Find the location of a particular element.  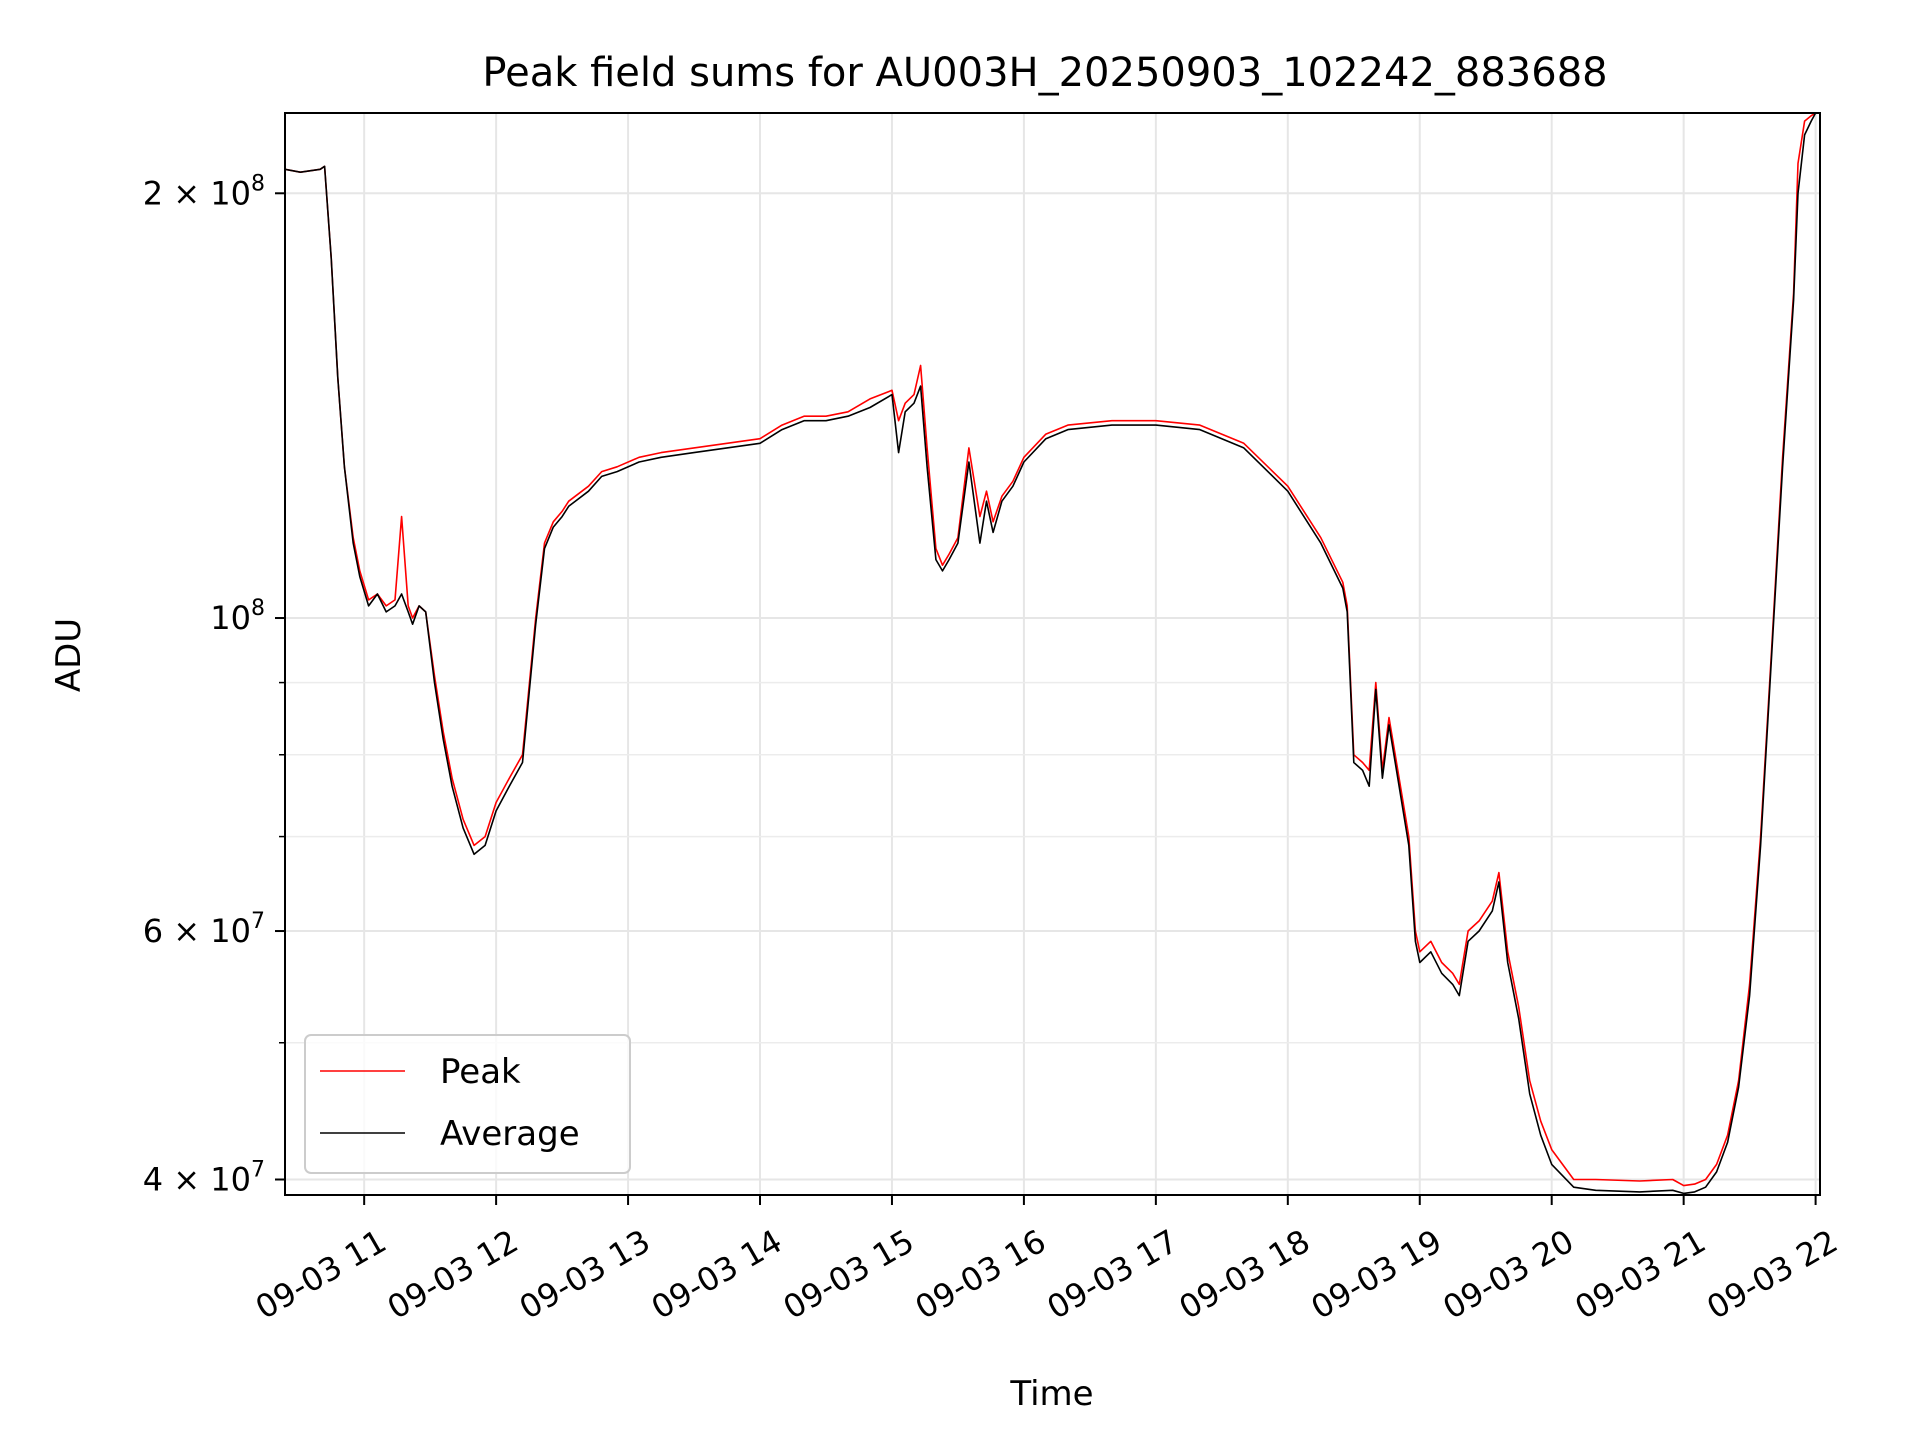

x-tick-label: 09-03 12 is located at coordinates (453, 1274).